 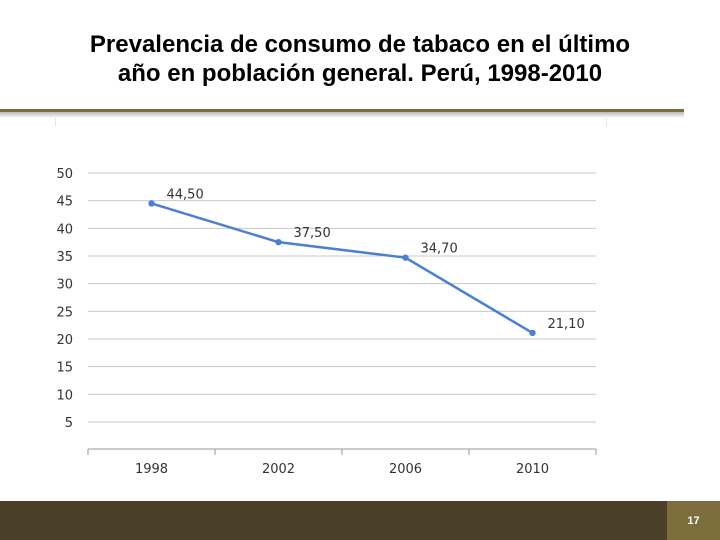 I want to click on data-label: 34,70, so click(x=439, y=249).